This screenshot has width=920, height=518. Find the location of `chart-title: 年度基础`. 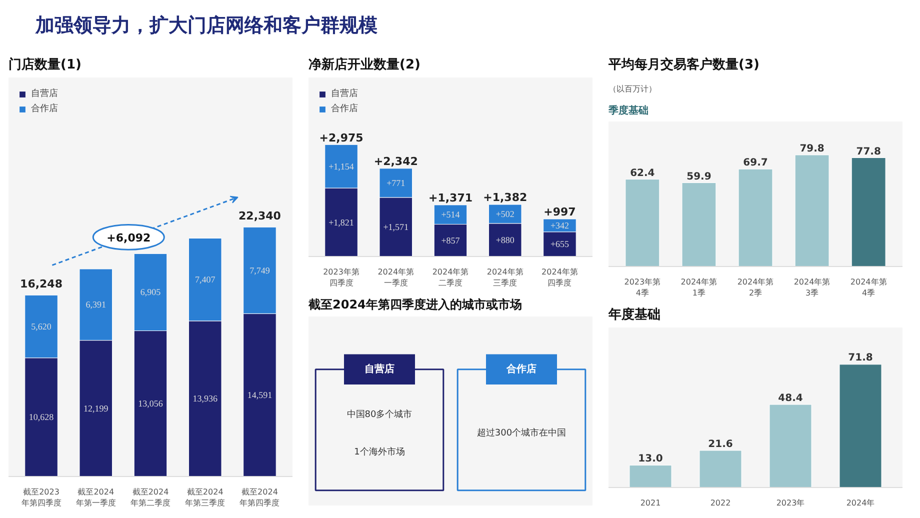

chart-title: 年度基础 is located at coordinates (634, 314).